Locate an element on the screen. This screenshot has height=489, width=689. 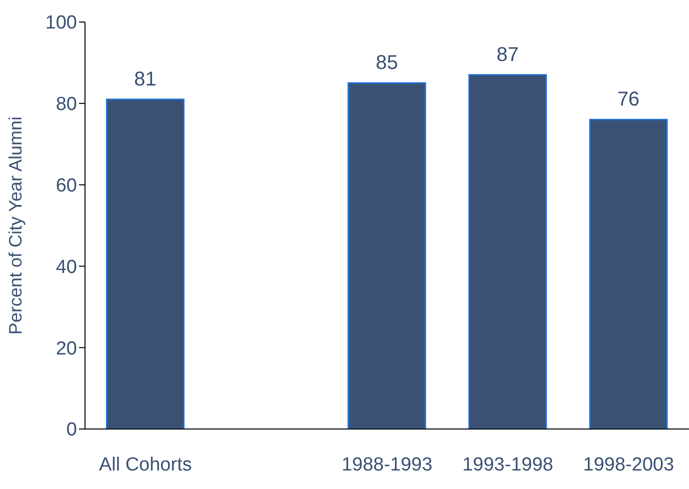
x-tick-label: 1998-2003 is located at coordinates (628, 465).